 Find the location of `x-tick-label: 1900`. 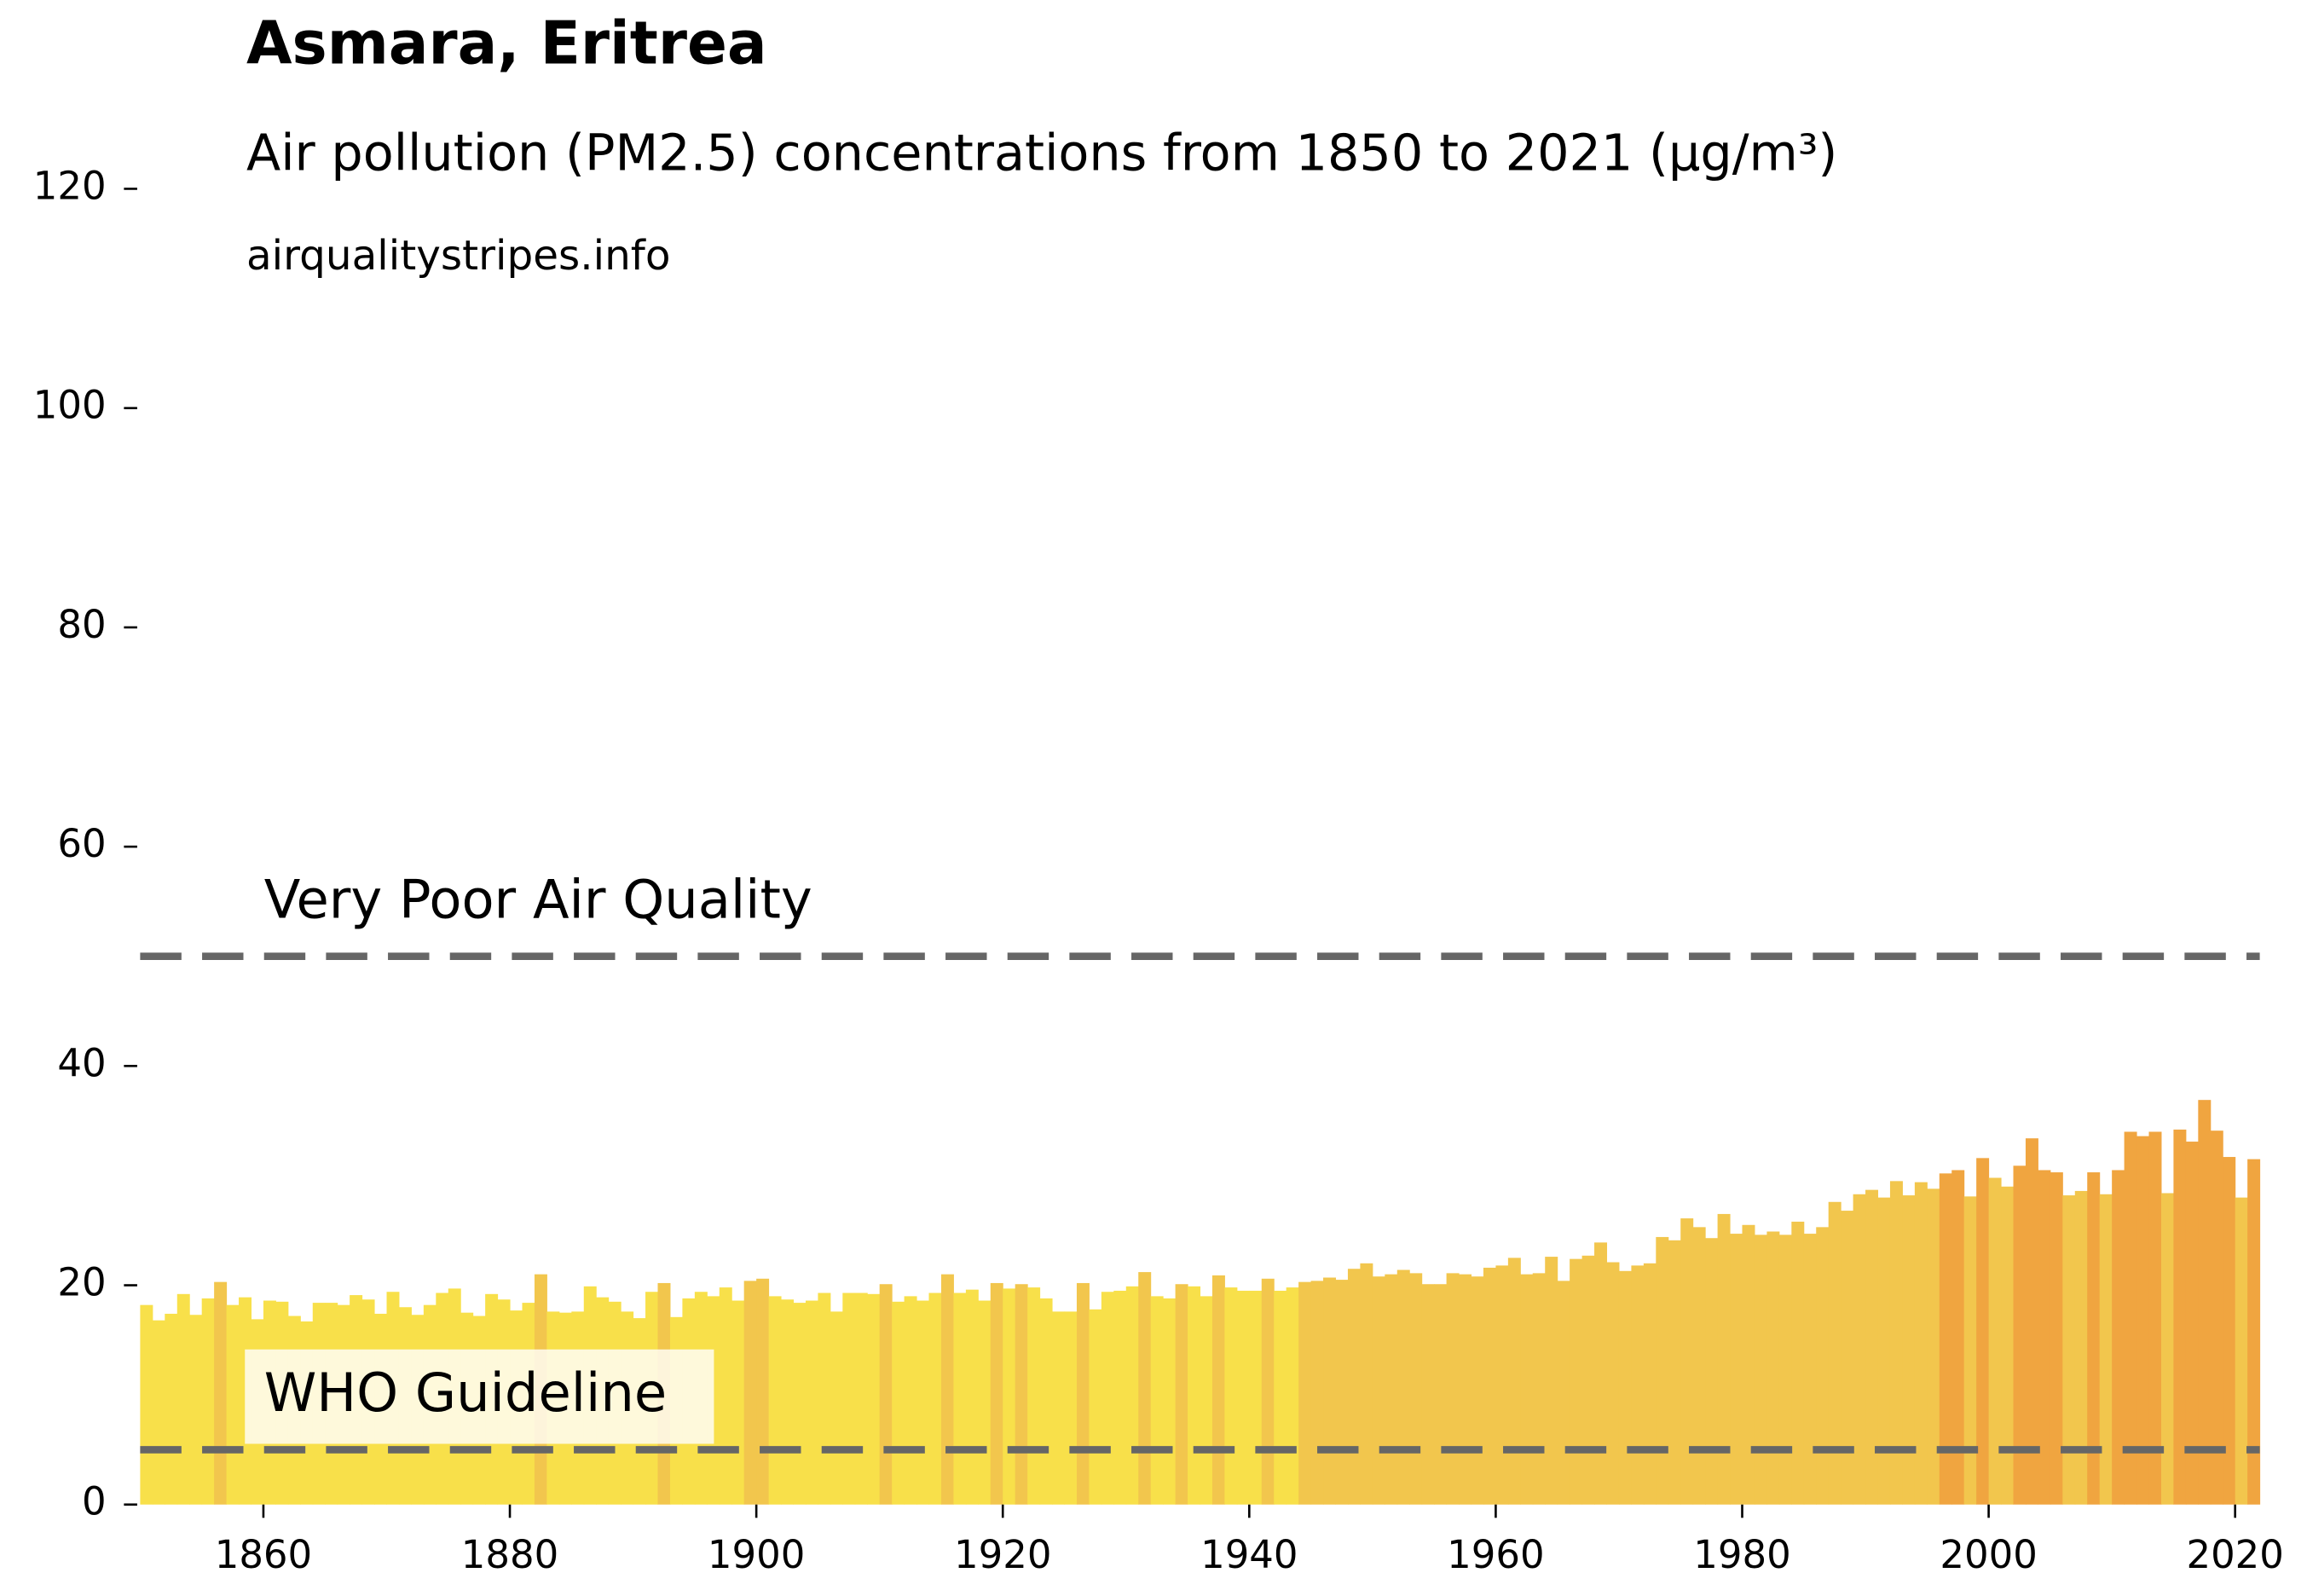

x-tick-label: 1900 is located at coordinates (757, 1554).